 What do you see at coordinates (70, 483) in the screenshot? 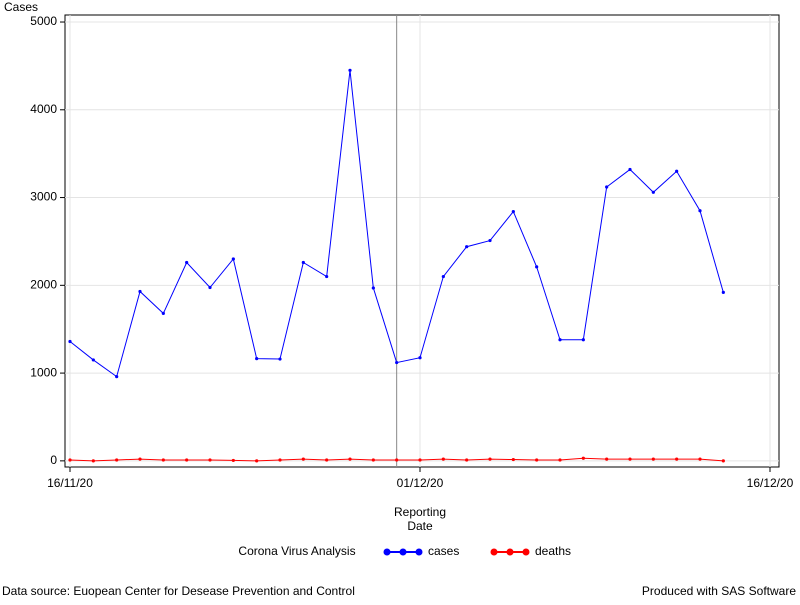
I see `x-tick-label: 16/11/20` at bounding box center [70, 483].